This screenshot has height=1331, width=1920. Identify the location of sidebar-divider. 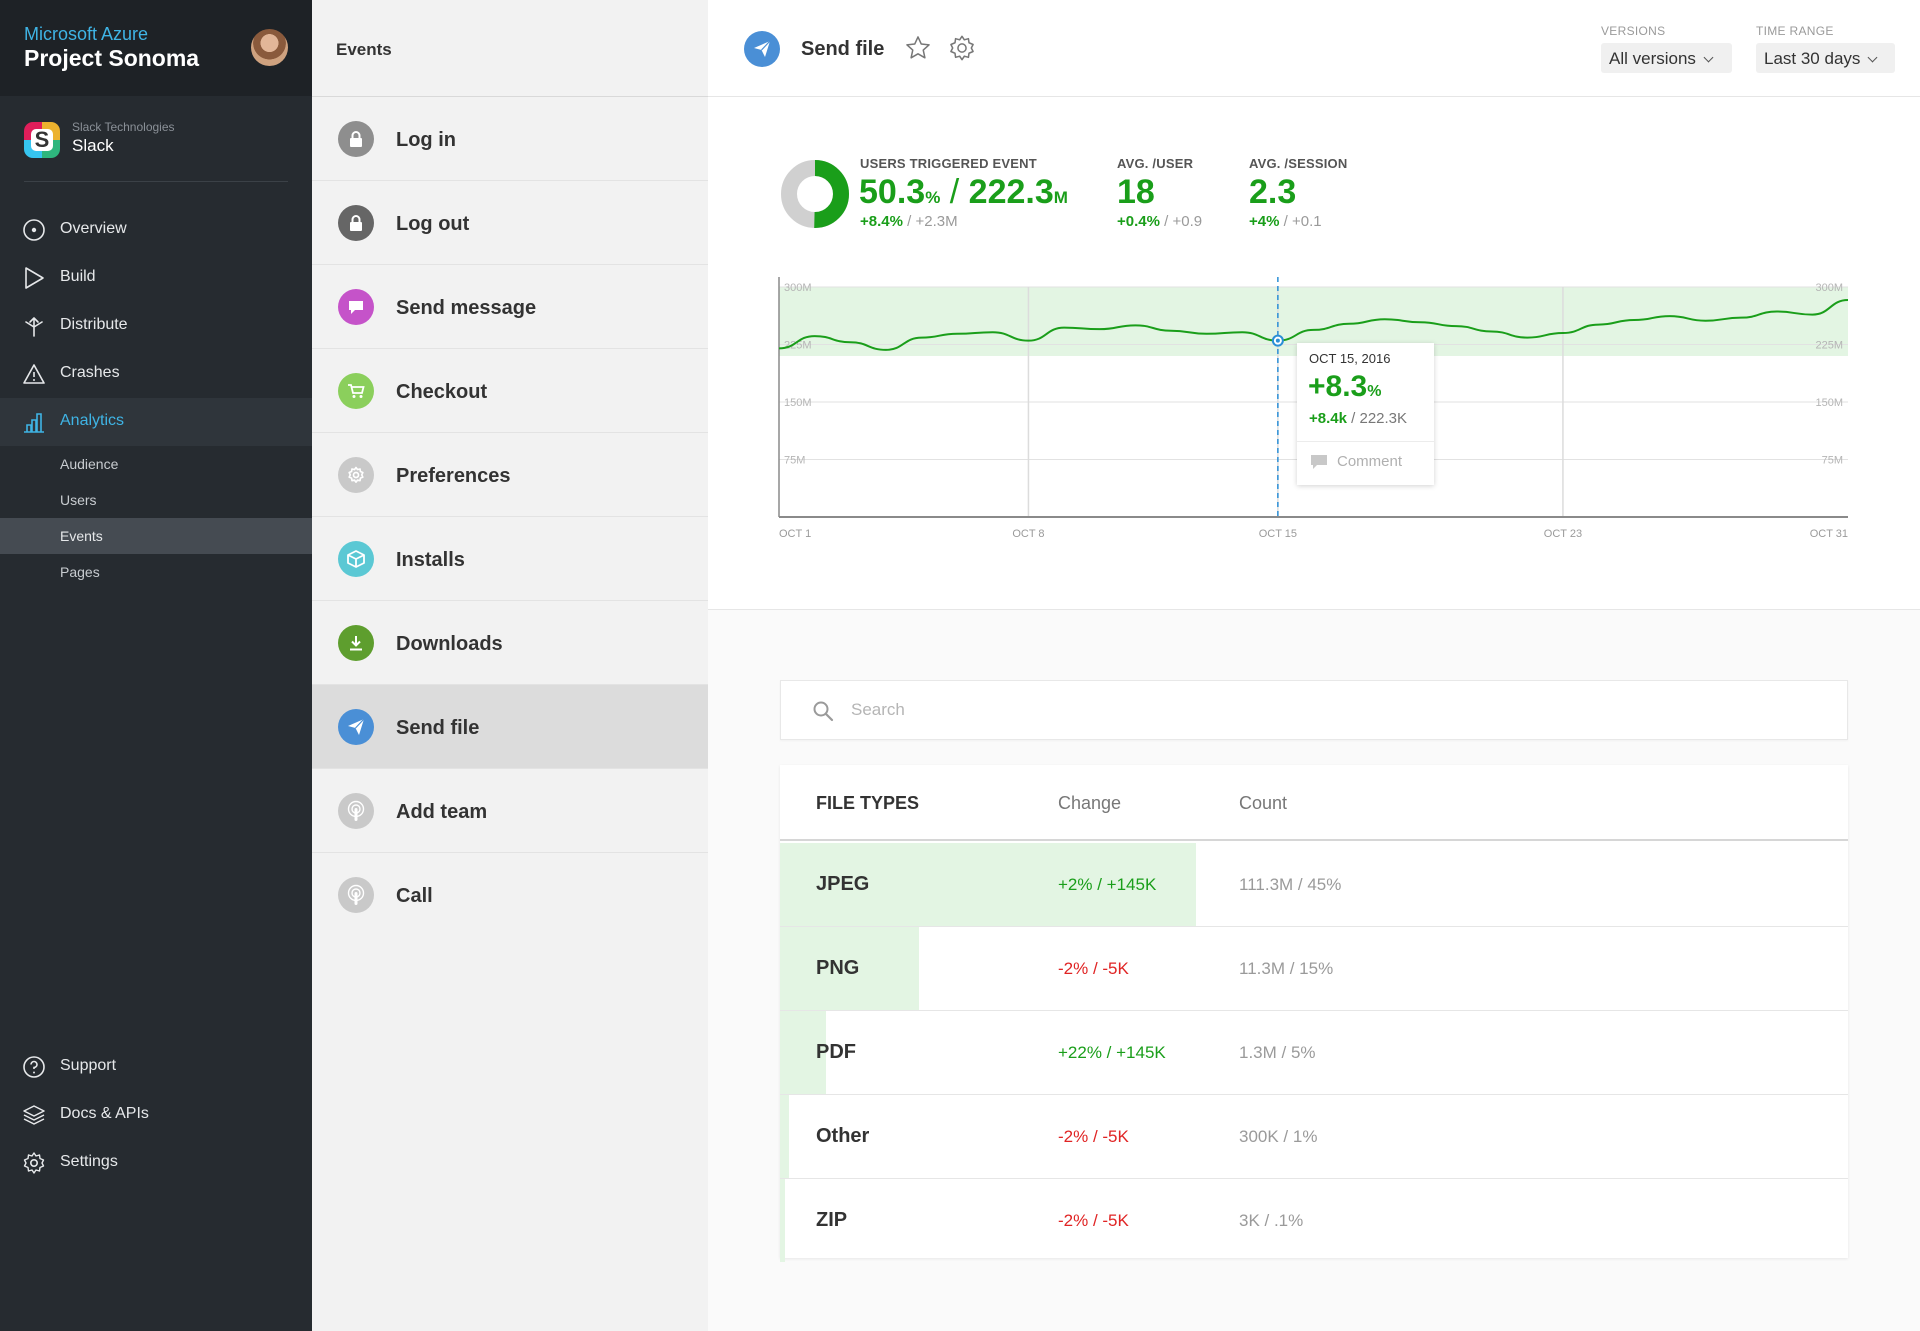
(156, 181).